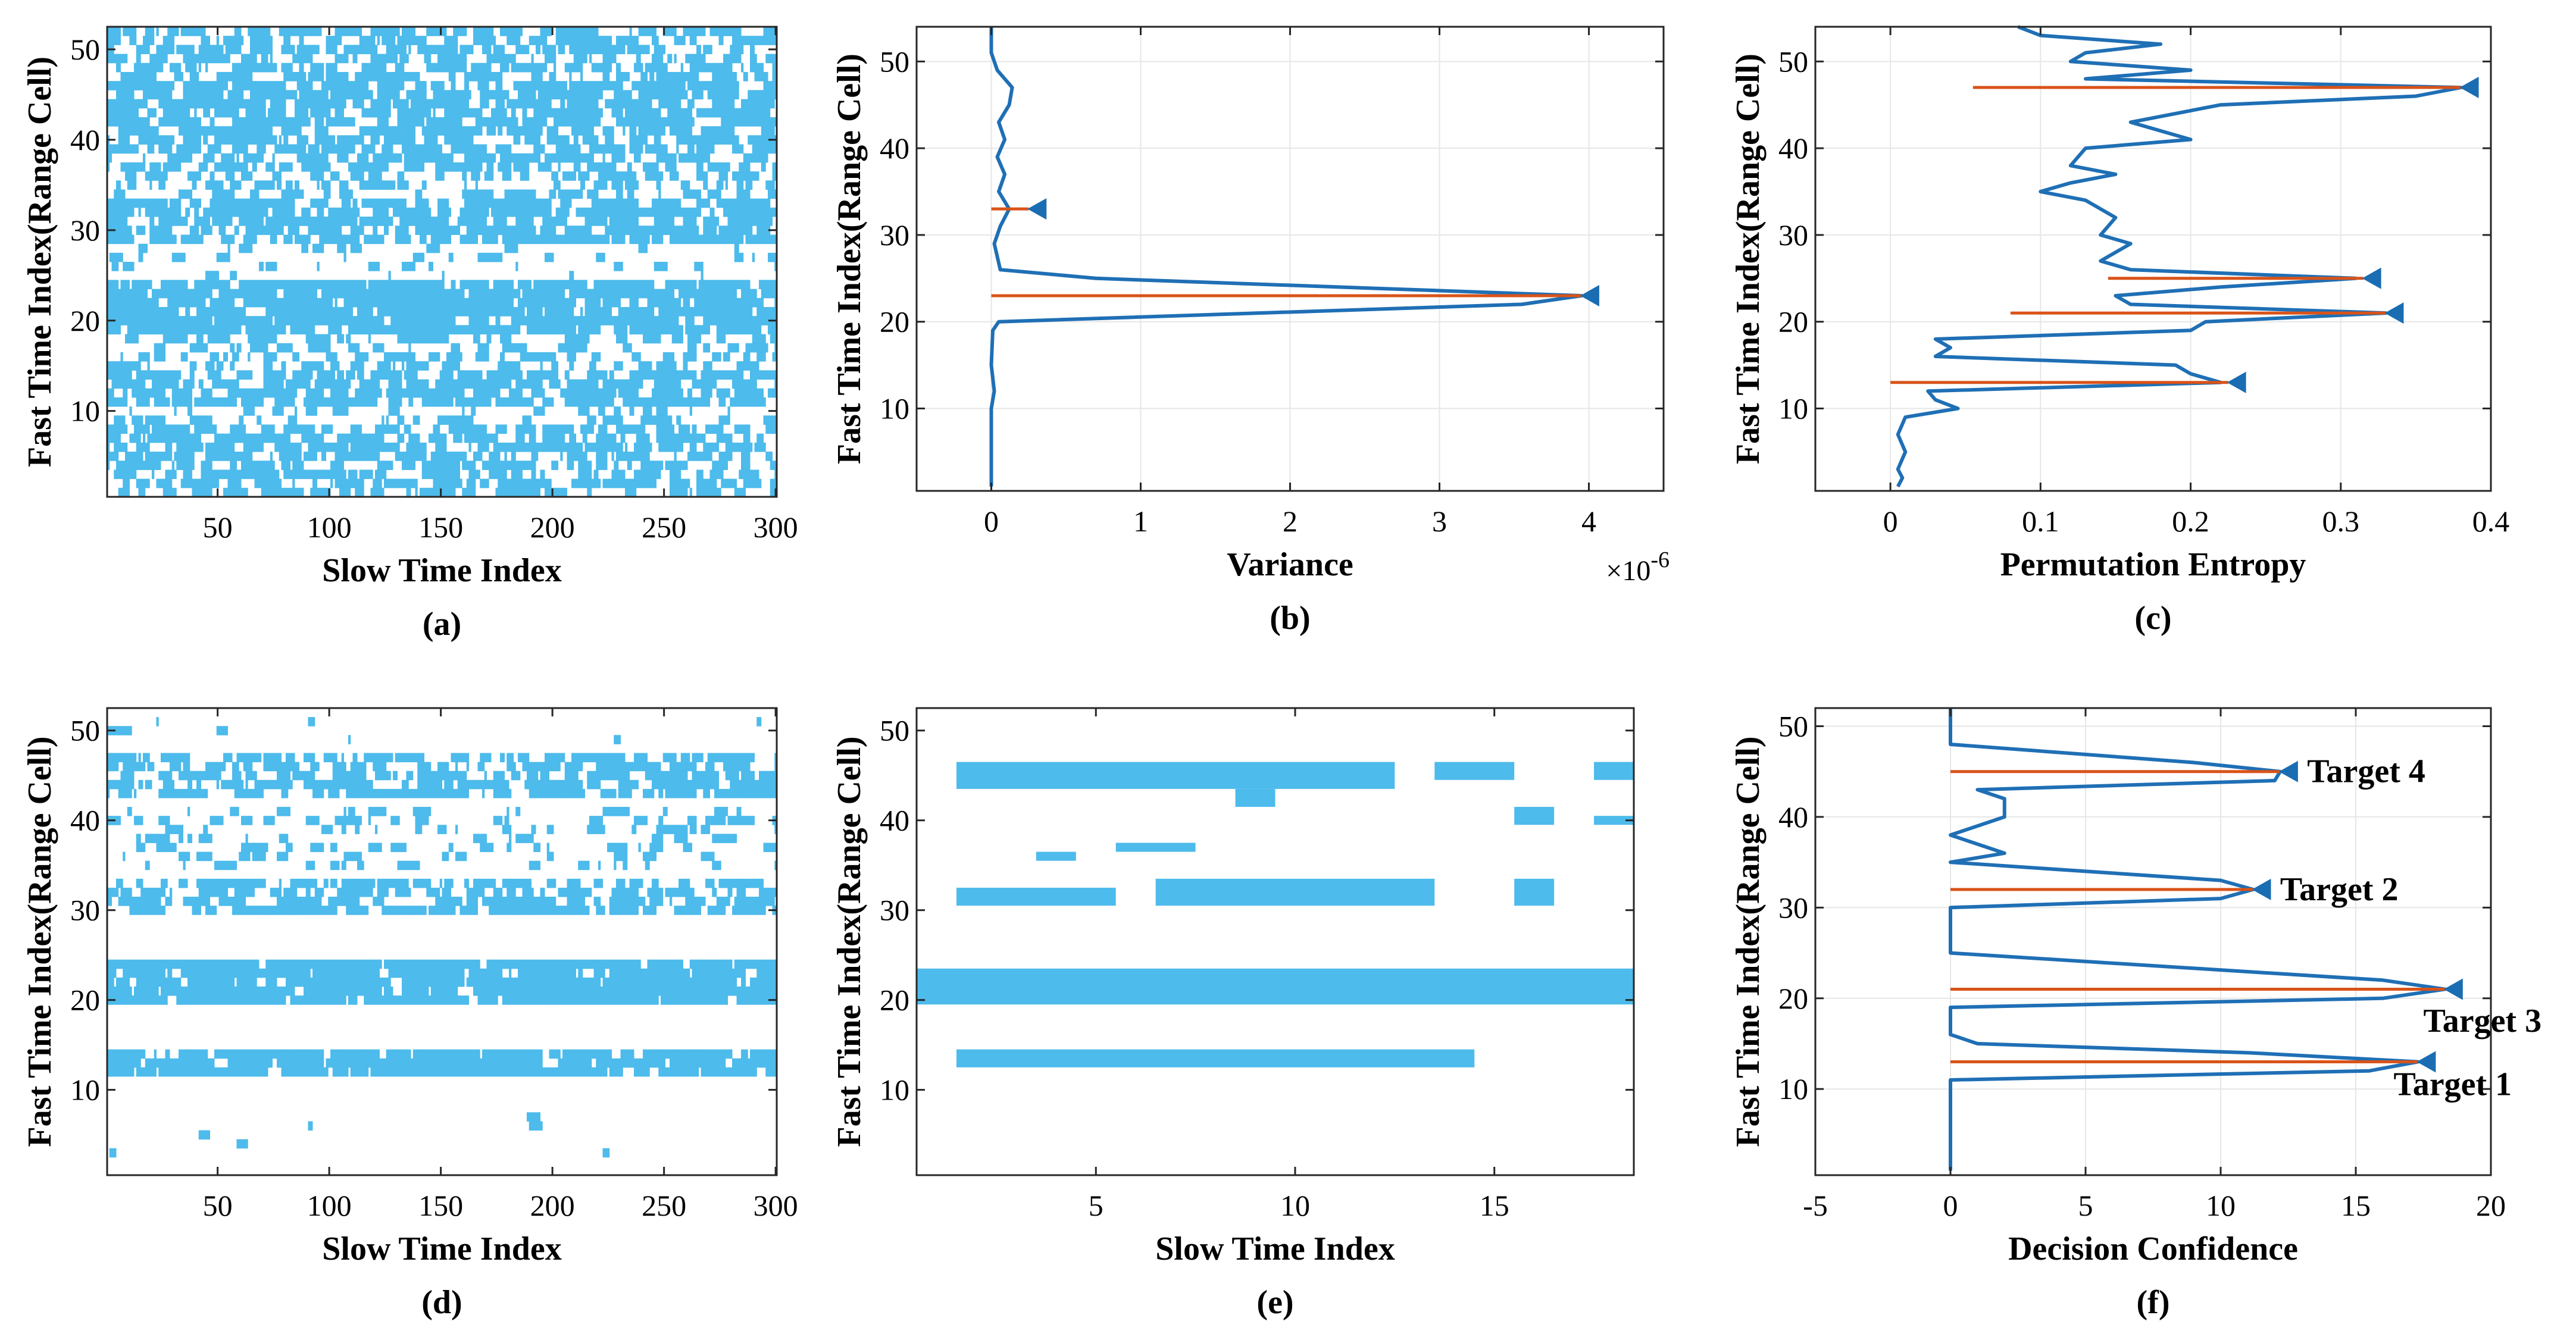 This screenshot has height=1337, width=2576. What do you see at coordinates (378, 158) in the screenshot?
I see `heat-cell-1948` at bounding box center [378, 158].